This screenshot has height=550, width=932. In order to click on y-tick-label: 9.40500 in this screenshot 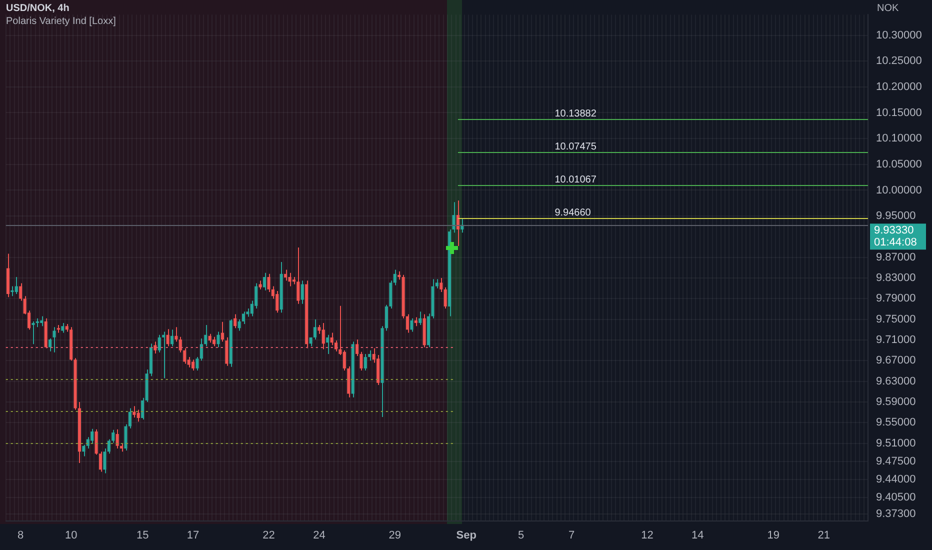, I will do `click(896, 498)`.